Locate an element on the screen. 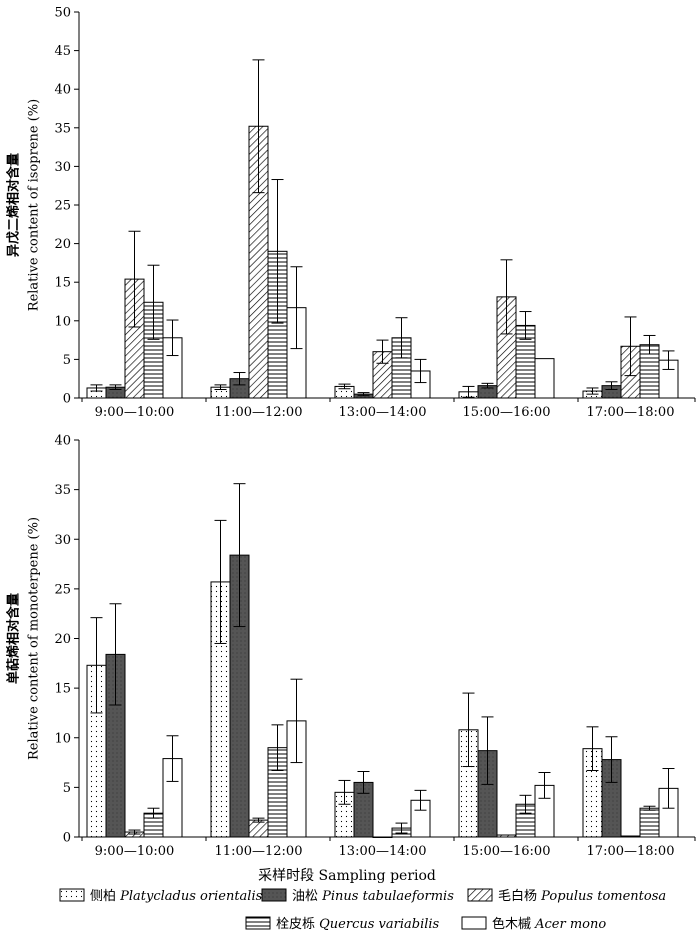 Image resolution: width=700 pixels, height=944 pixels. legend-cn-name: 侧柏 is located at coordinates (105, 896).